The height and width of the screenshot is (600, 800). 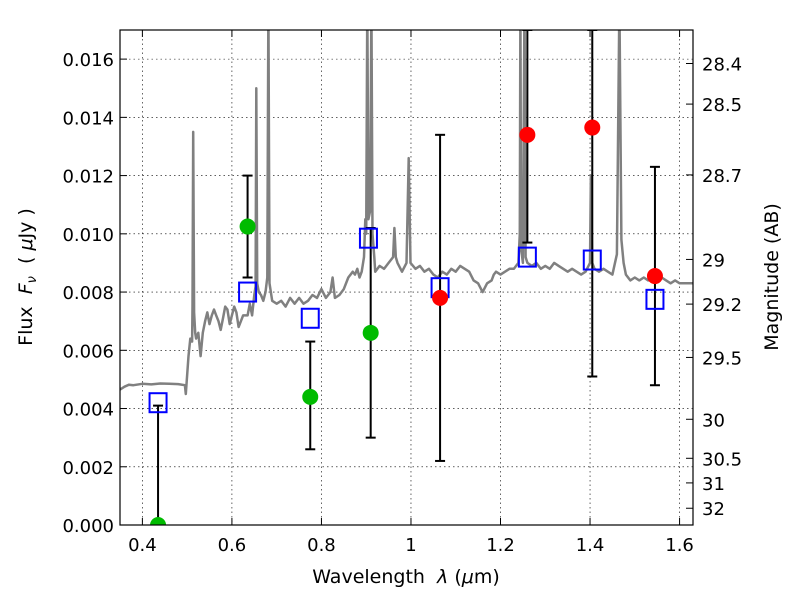 What do you see at coordinates (714, 287) in the screenshot?
I see `y2-axis-ticks: 28.4 28.5 28.7 29 29.2 29.5 30 30.5 31 32` at bounding box center [714, 287].